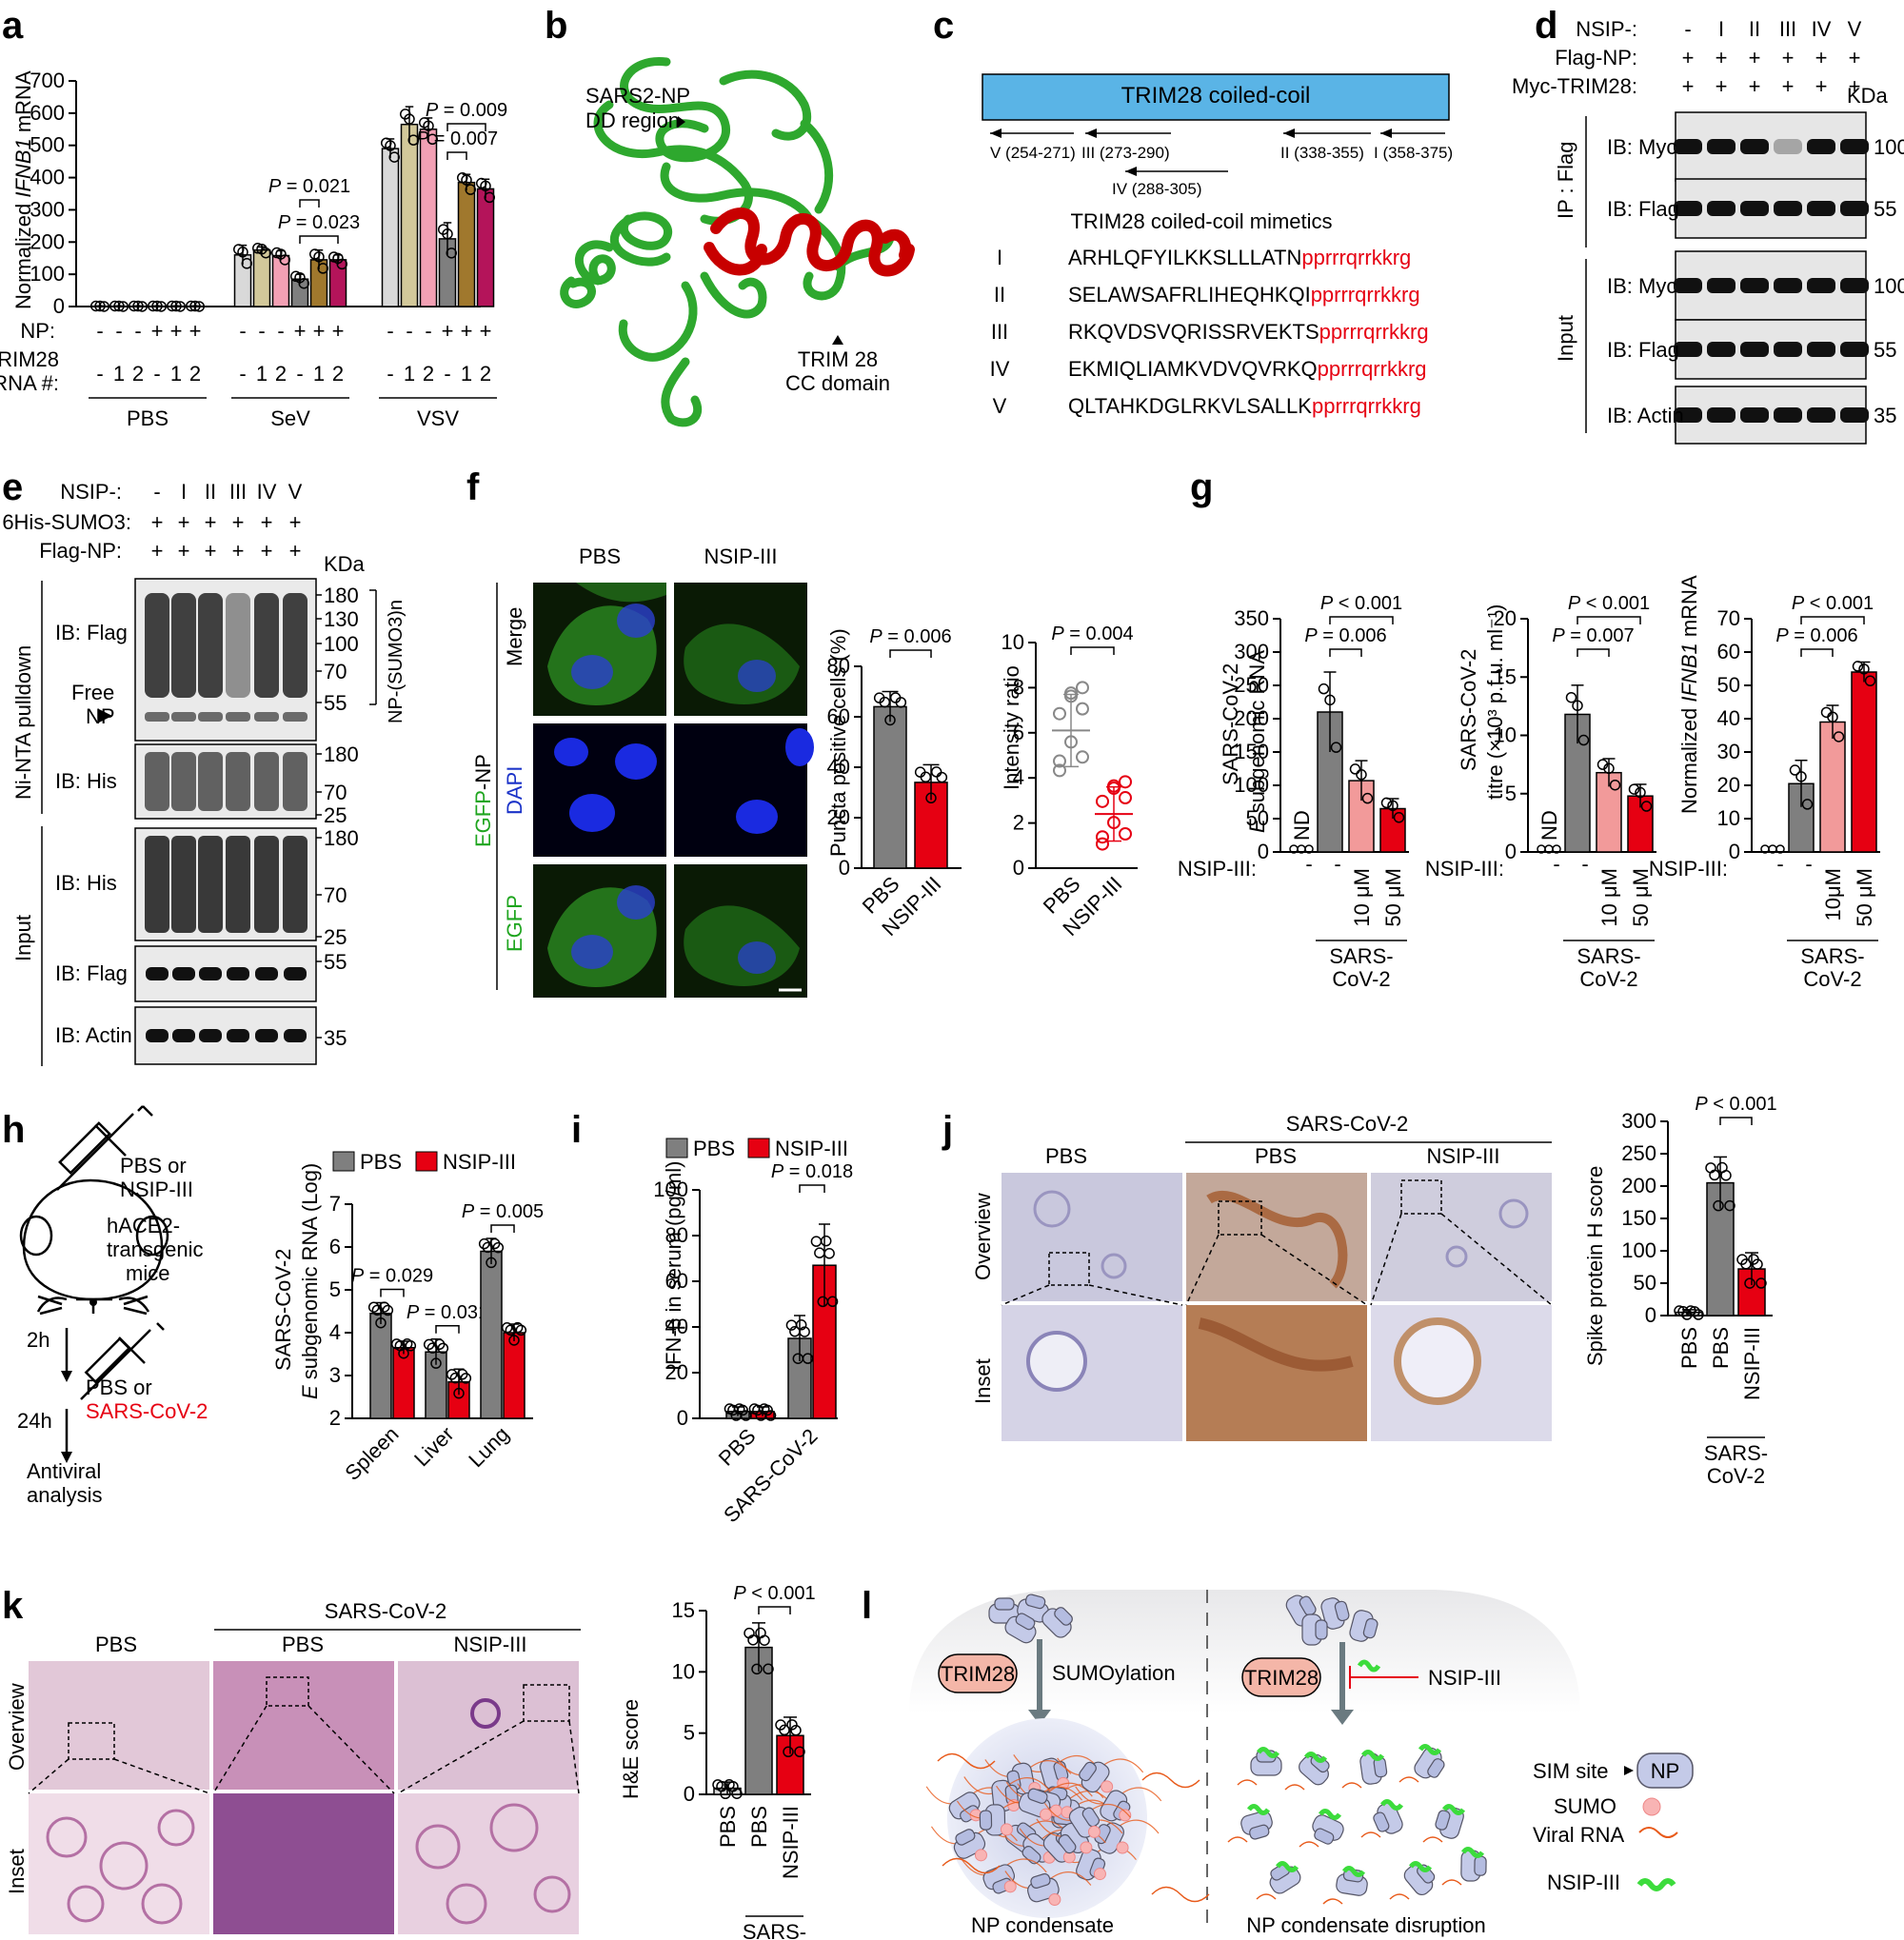 The image size is (1904, 1940). I want to click on l-np-free, so click(1256, 1825).